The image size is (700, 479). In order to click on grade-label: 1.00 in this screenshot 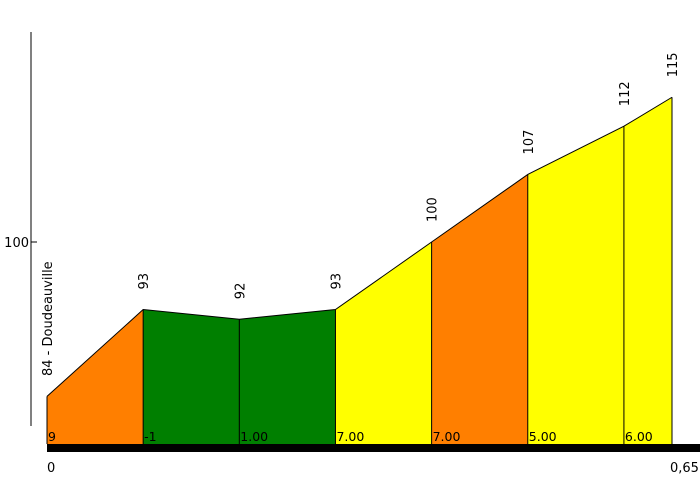, I will do `click(254, 436)`.